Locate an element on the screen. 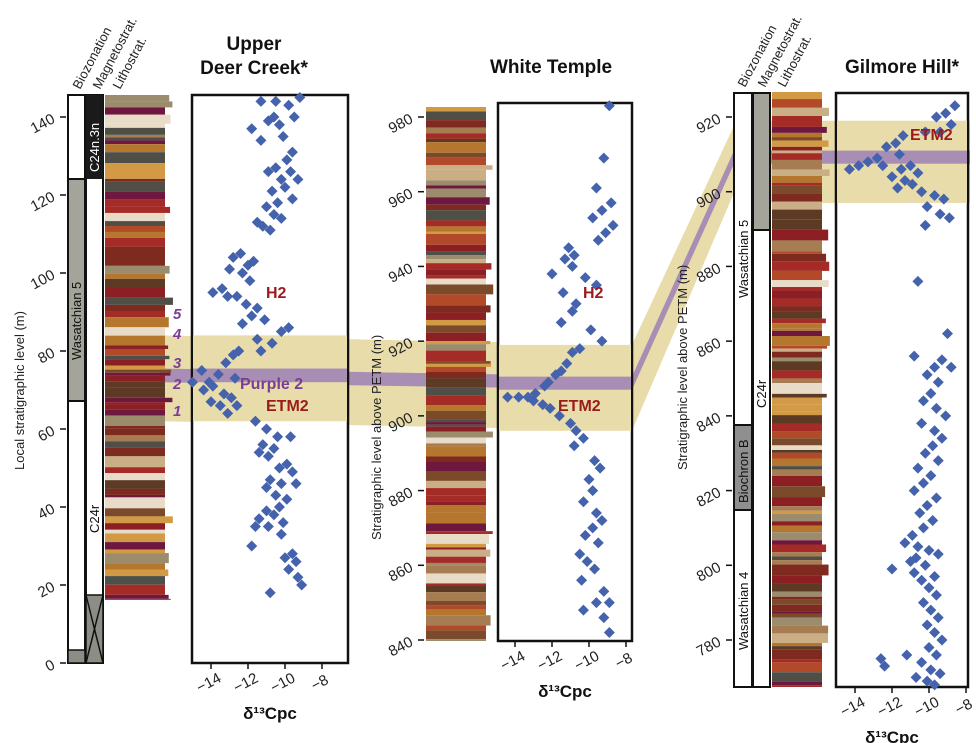 The image size is (976, 743). y-tick-label: 860 is located at coordinates (401, 572).